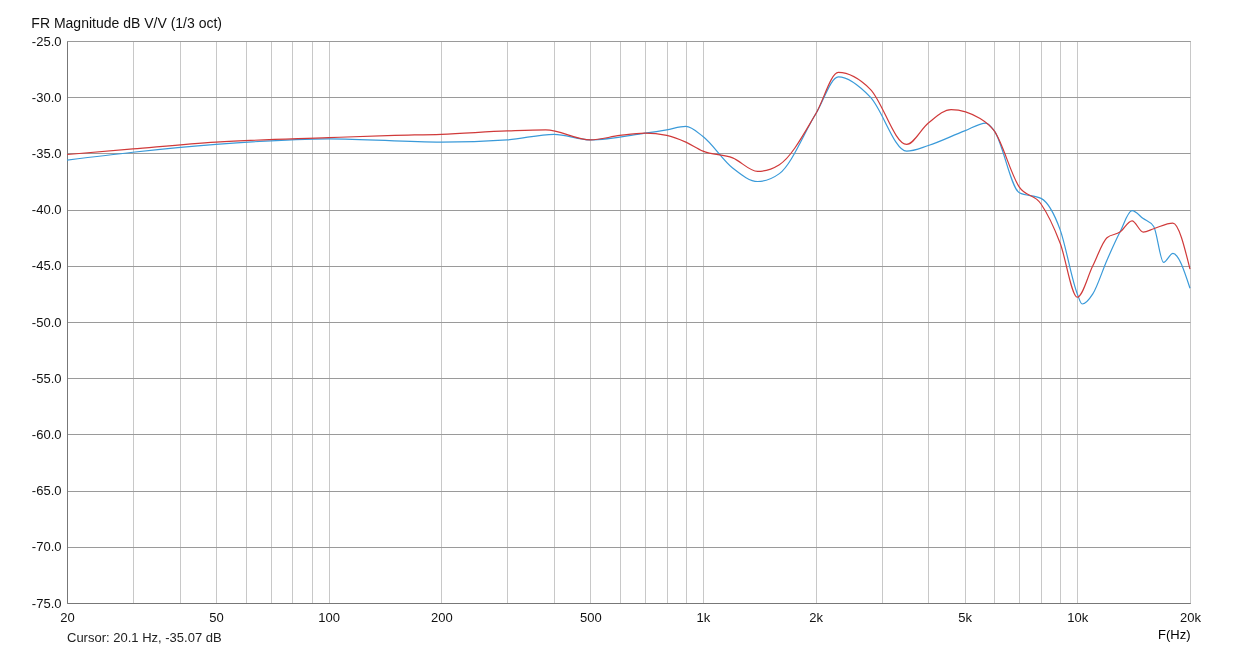  What do you see at coordinates (216, 617) in the screenshot?
I see `x-tick-label: 50` at bounding box center [216, 617].